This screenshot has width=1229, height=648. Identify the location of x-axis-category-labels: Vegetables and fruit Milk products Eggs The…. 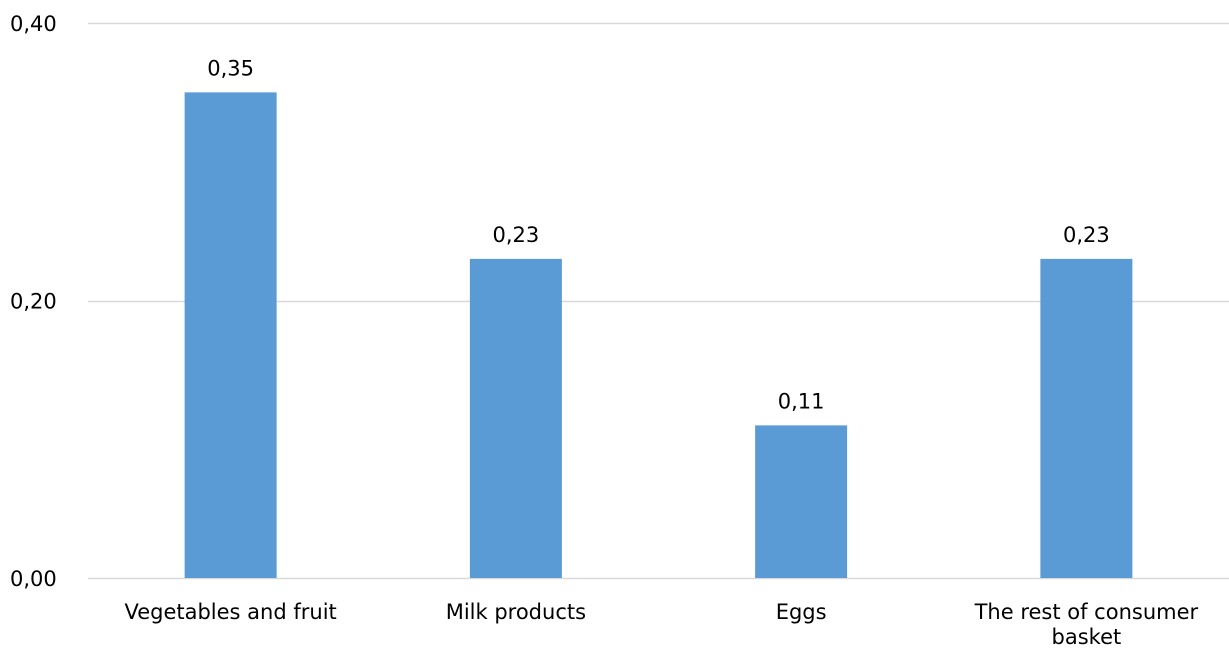
(661, 624).